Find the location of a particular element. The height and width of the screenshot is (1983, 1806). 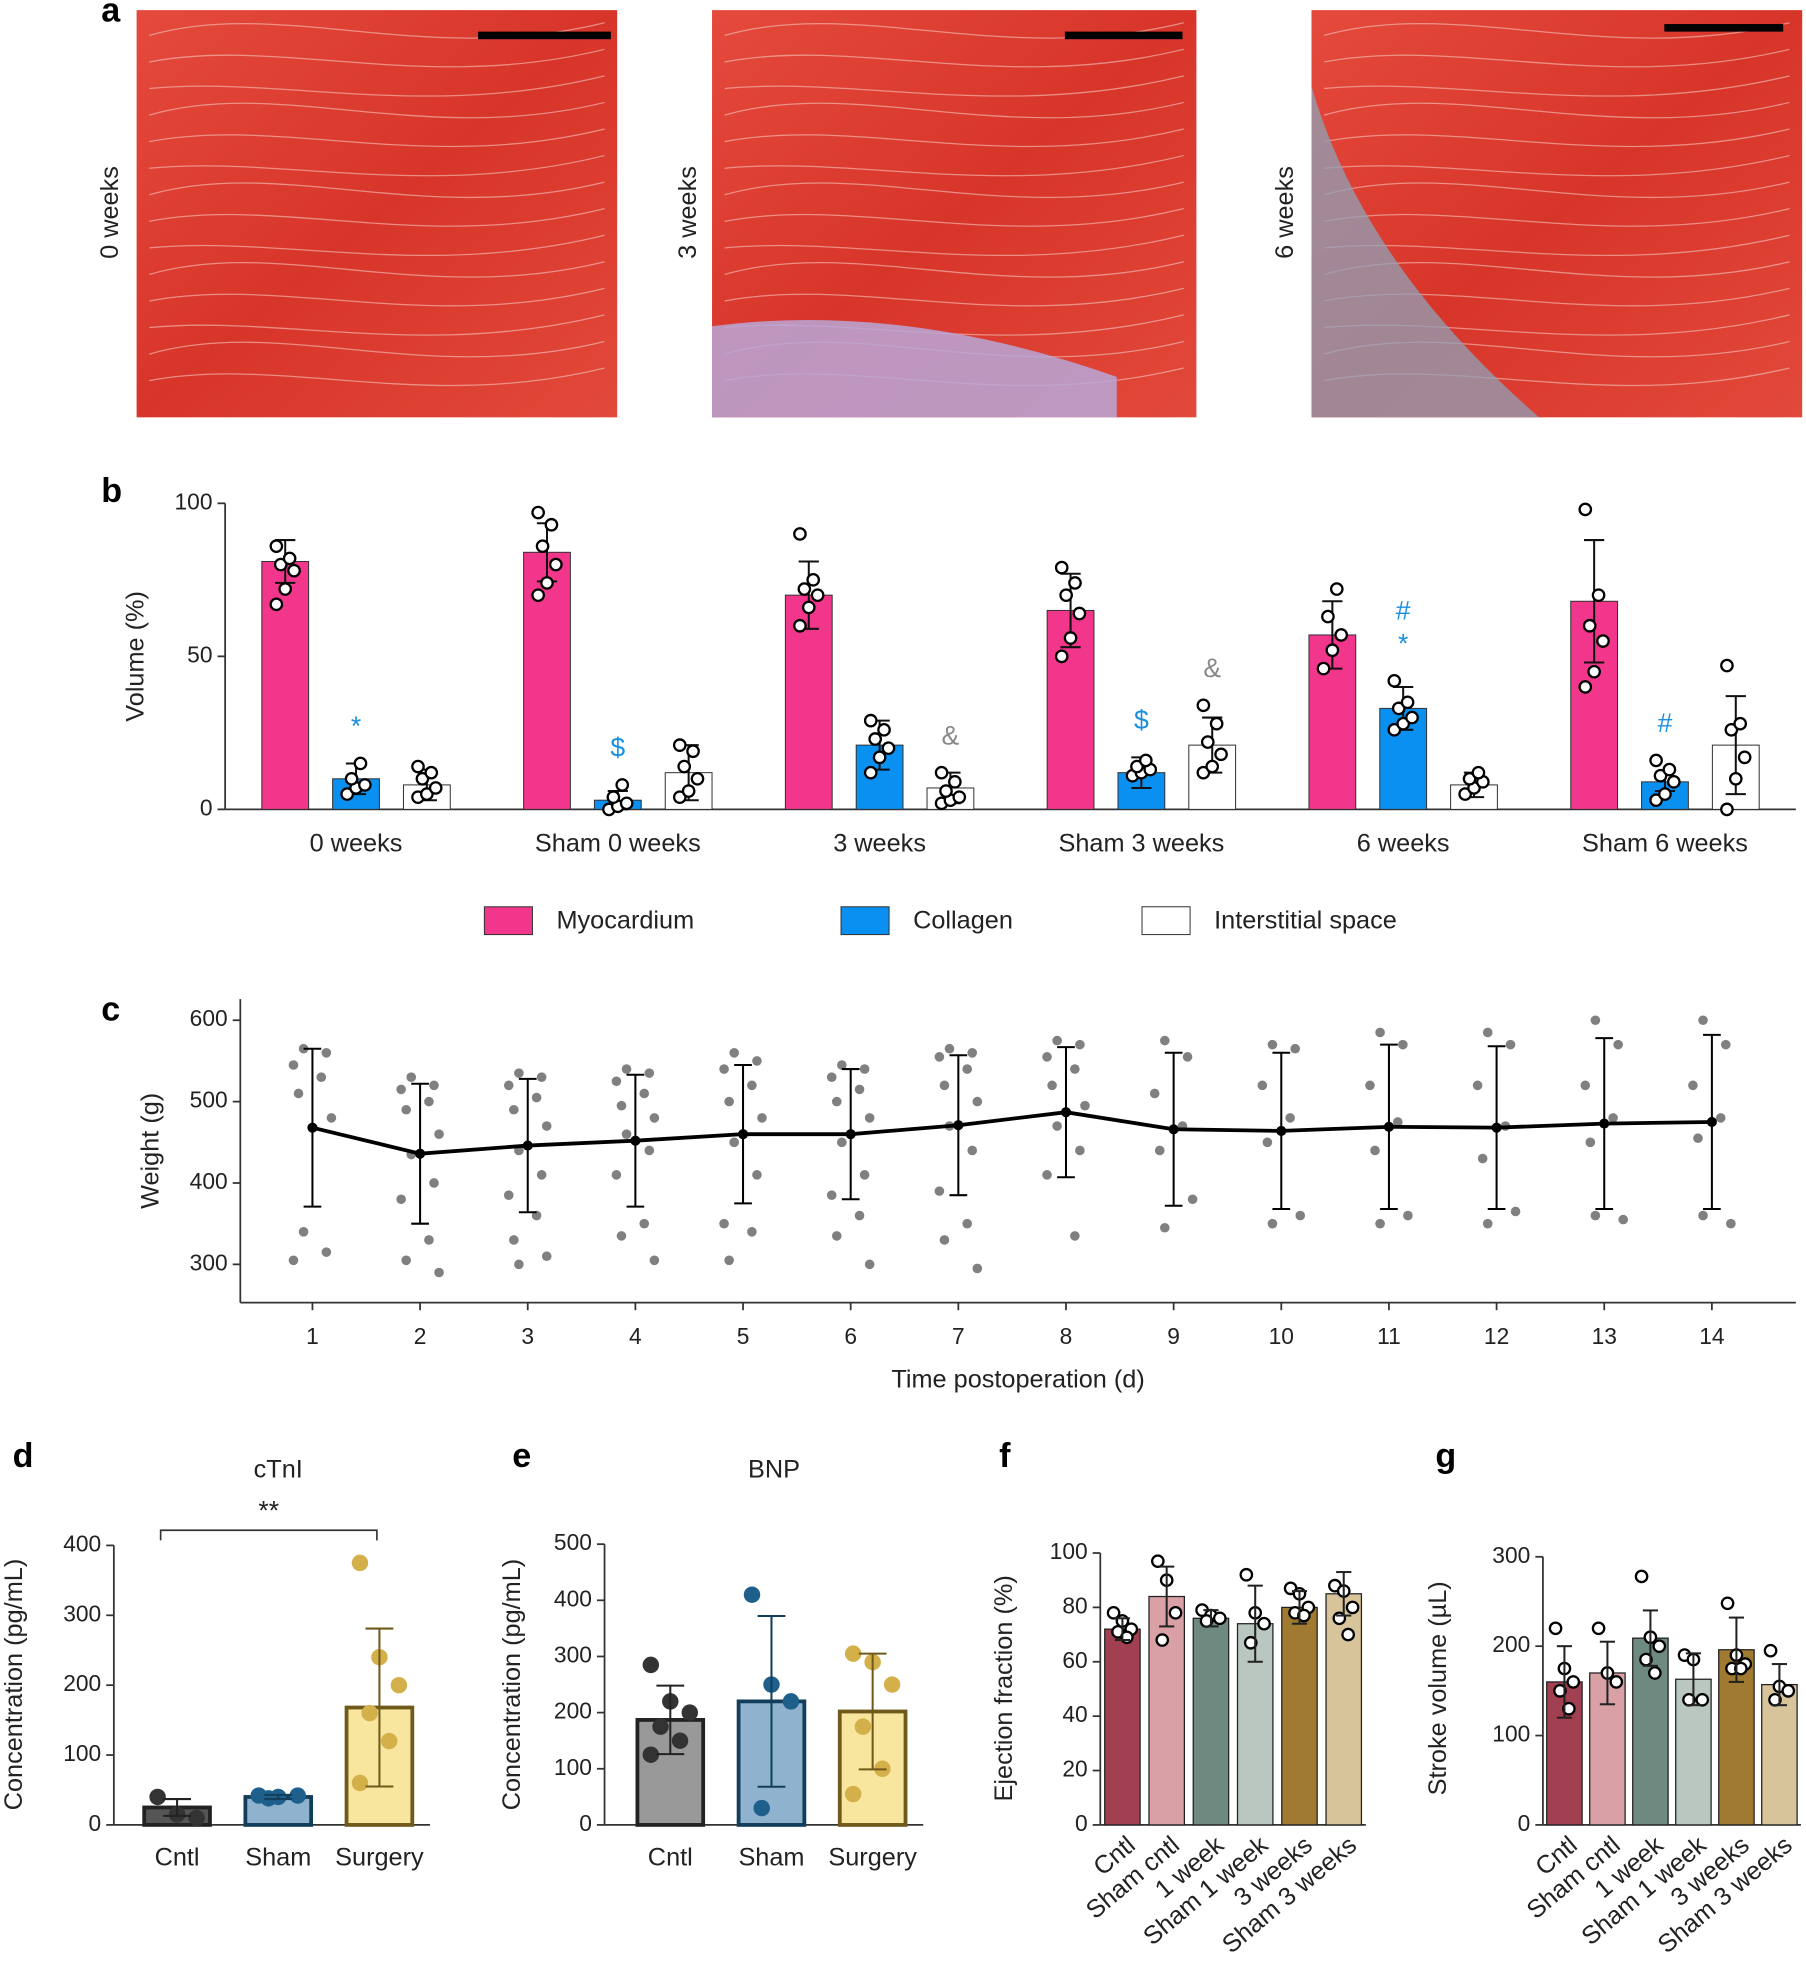

y-tick-label: 300 is located at coordinates (1511, 1555).